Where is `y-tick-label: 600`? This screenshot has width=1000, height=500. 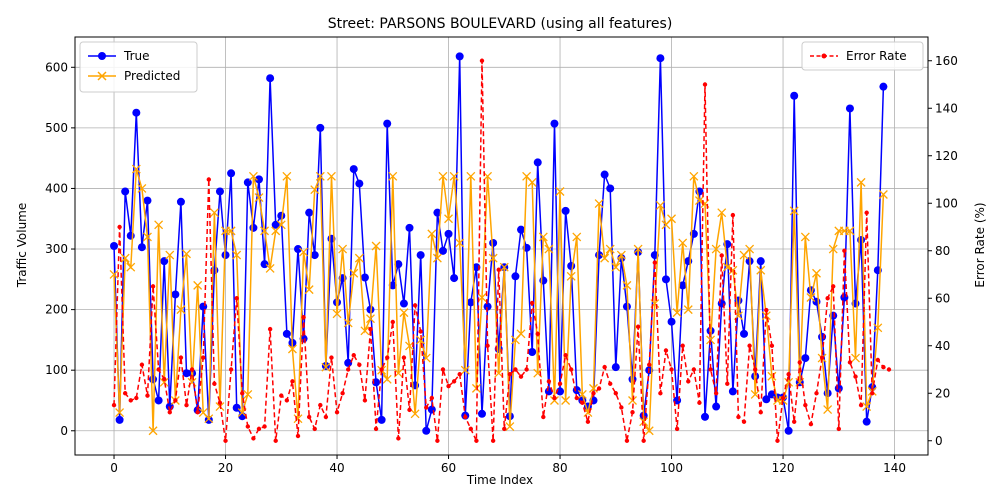 y-tick-label: 600 is located at coordinates (56, 67).